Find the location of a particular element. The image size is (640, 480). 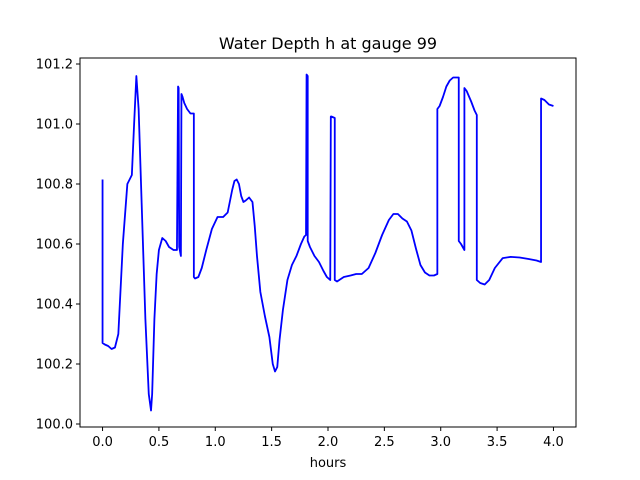

y-axis: 100.0 100.2 100.4 100.6 100.8 101.0 101.2 is located at coordinates (58, 245).